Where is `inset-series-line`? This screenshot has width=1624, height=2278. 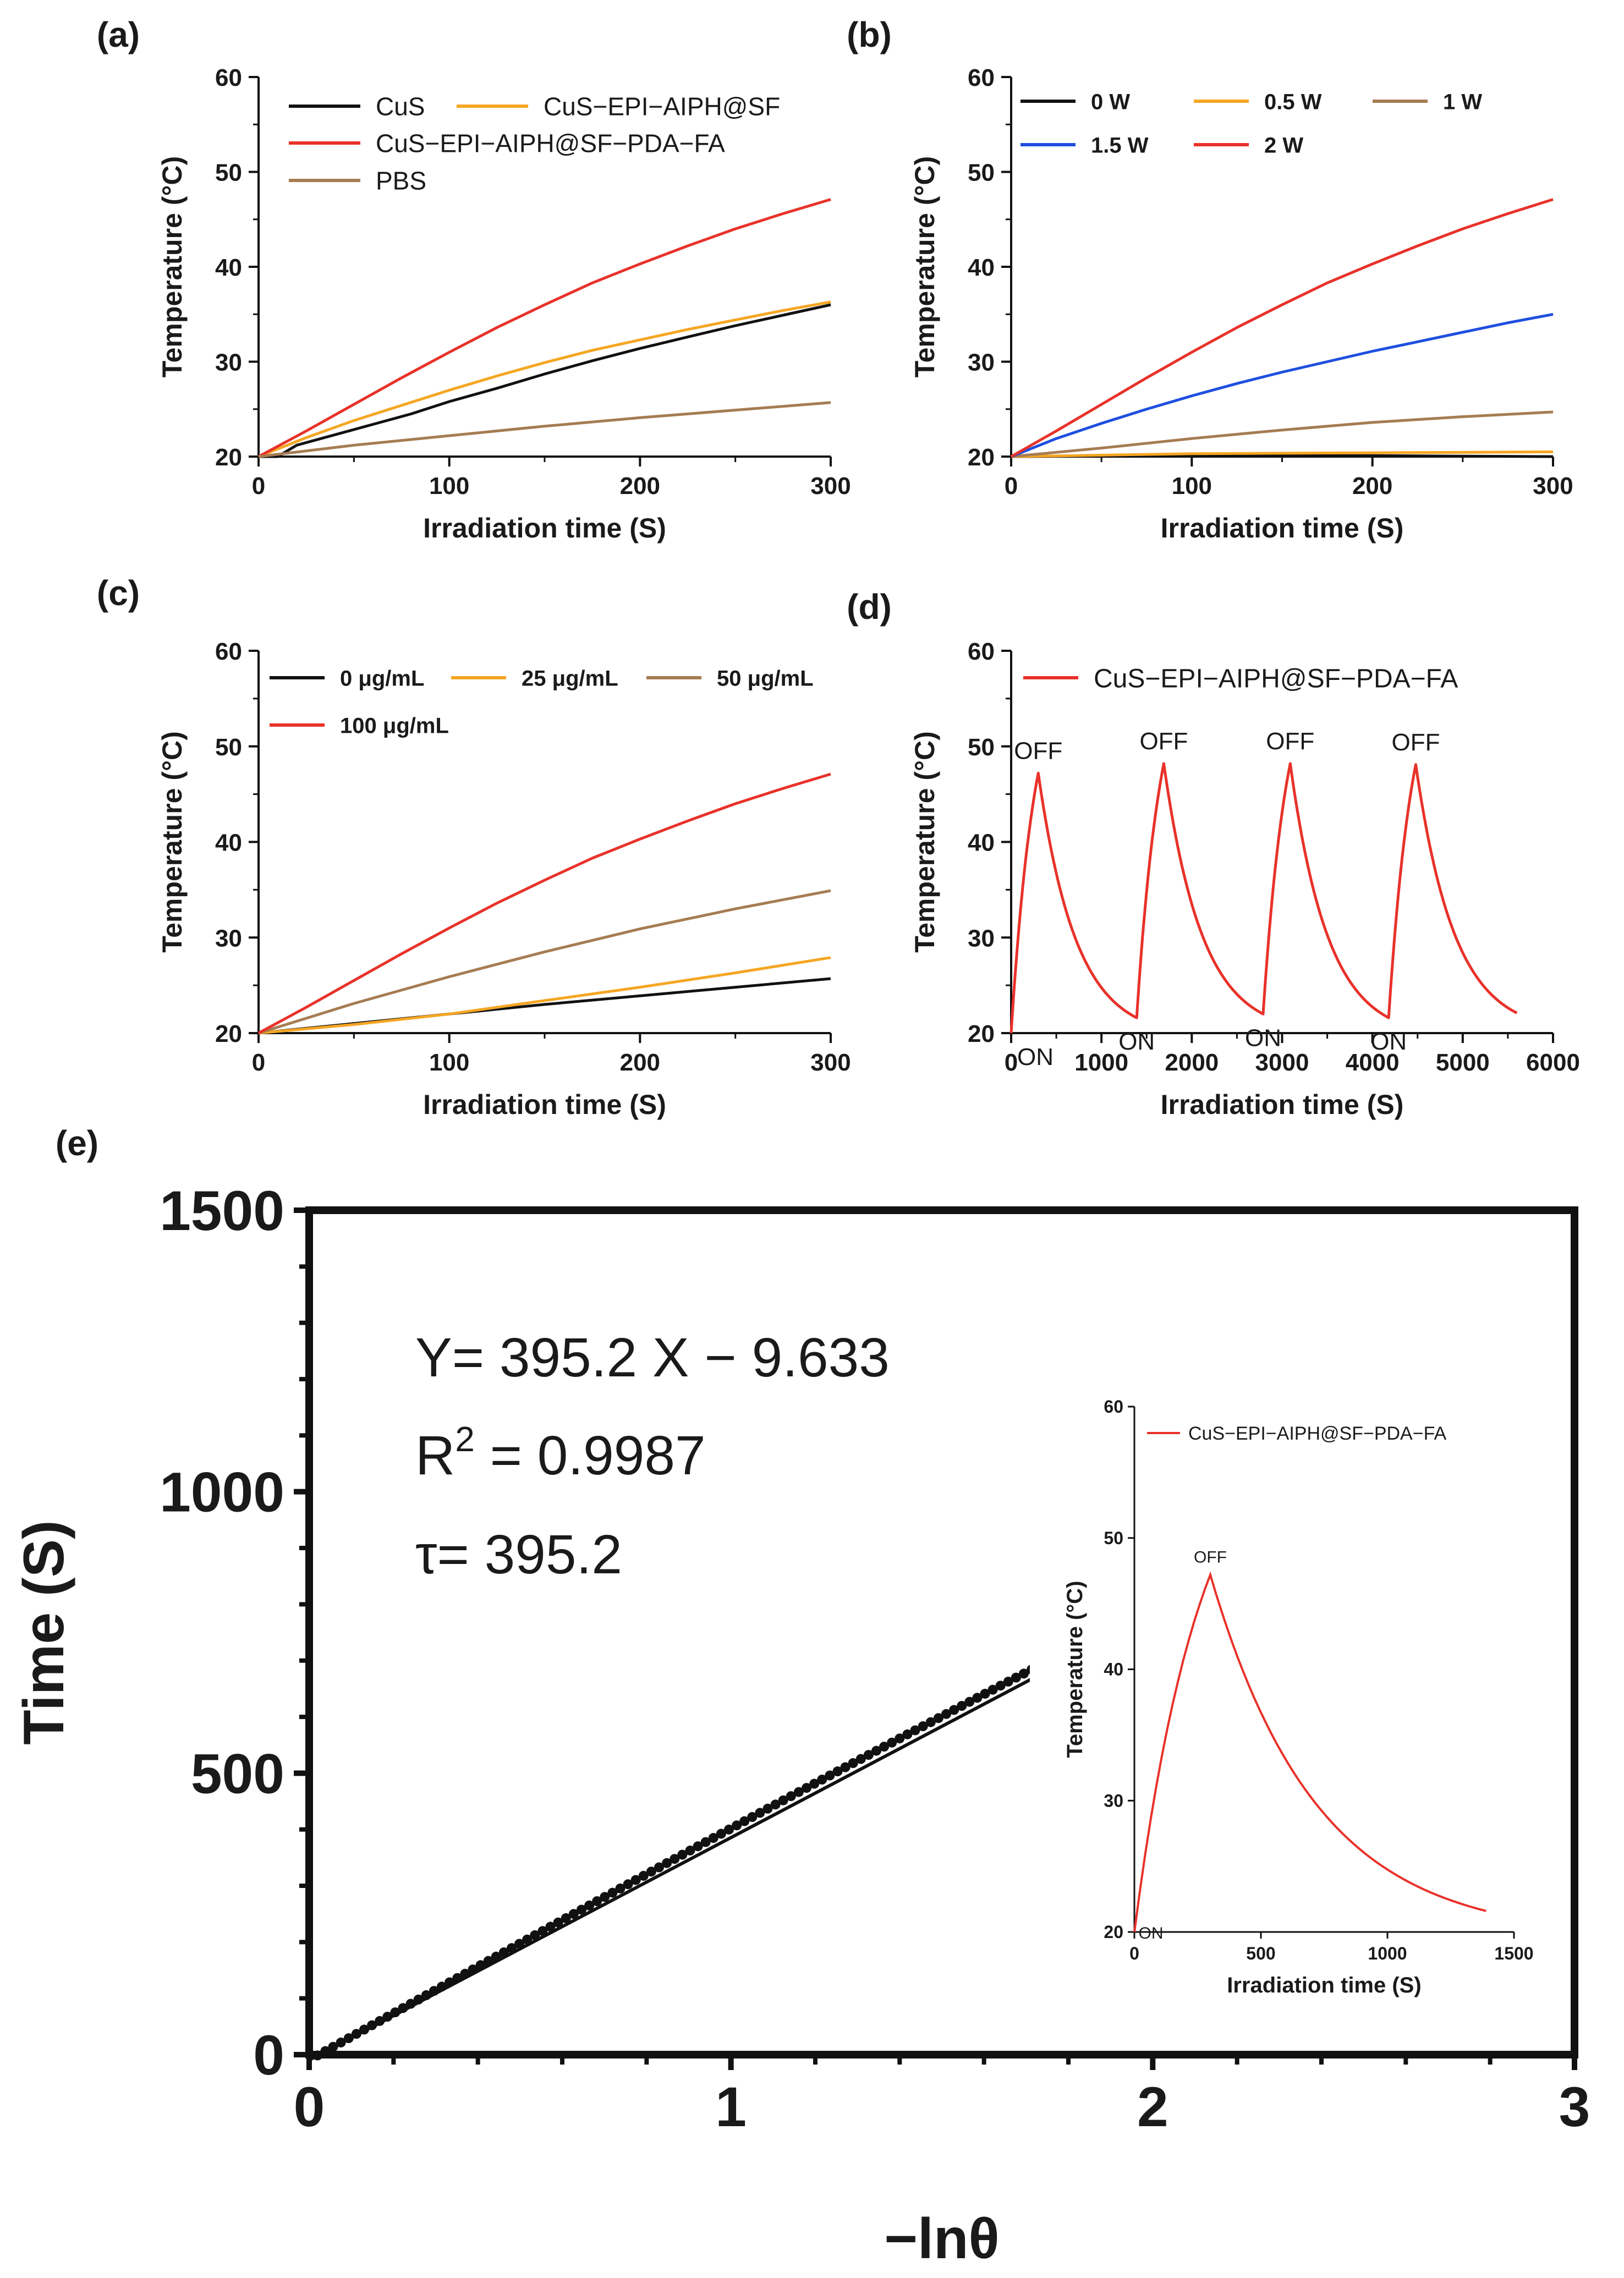 inset-series-line is located at coordinates (1309, 1752).